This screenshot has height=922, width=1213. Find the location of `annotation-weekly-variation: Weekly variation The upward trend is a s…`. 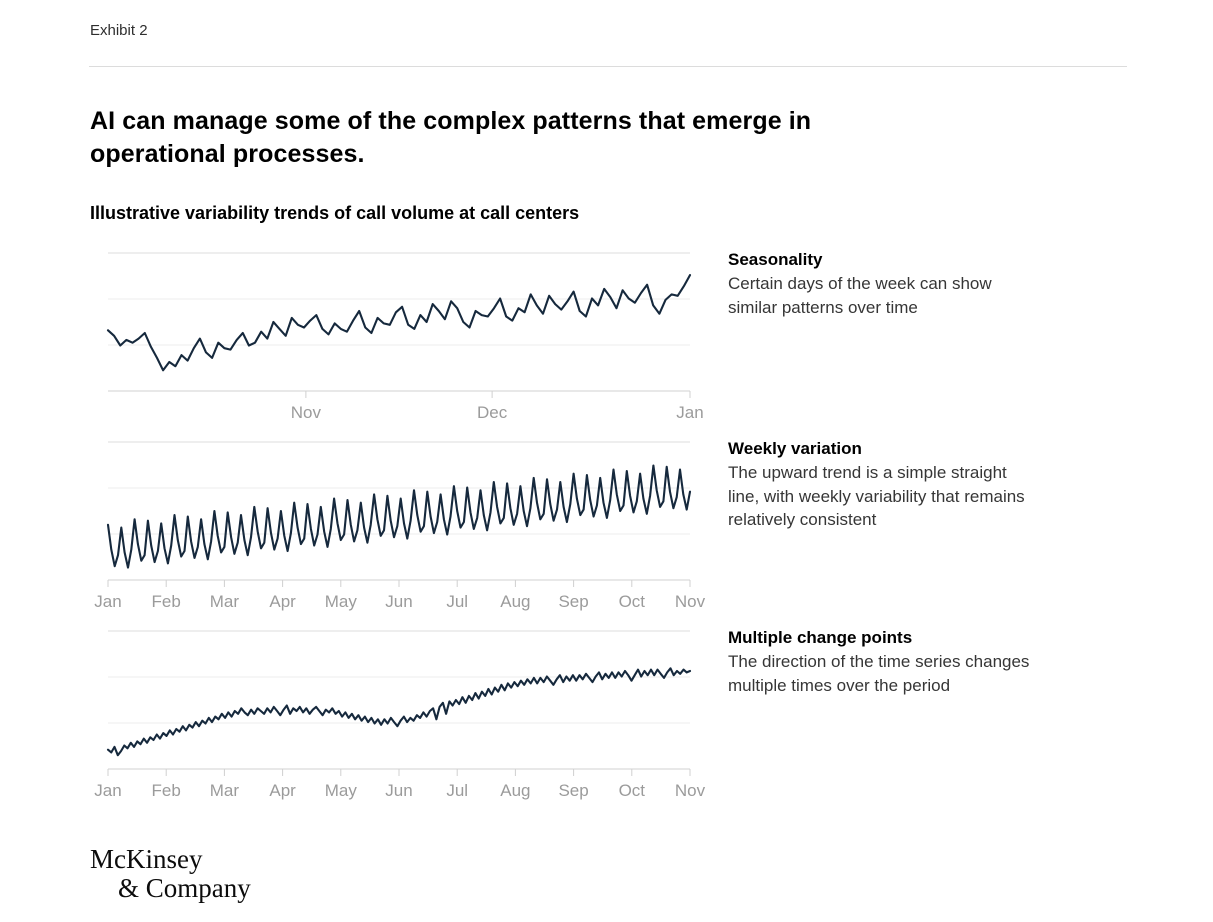

annotation-weekly-variation: Weekly variation The upward trend is a s… is located at coordinates (909, 484).